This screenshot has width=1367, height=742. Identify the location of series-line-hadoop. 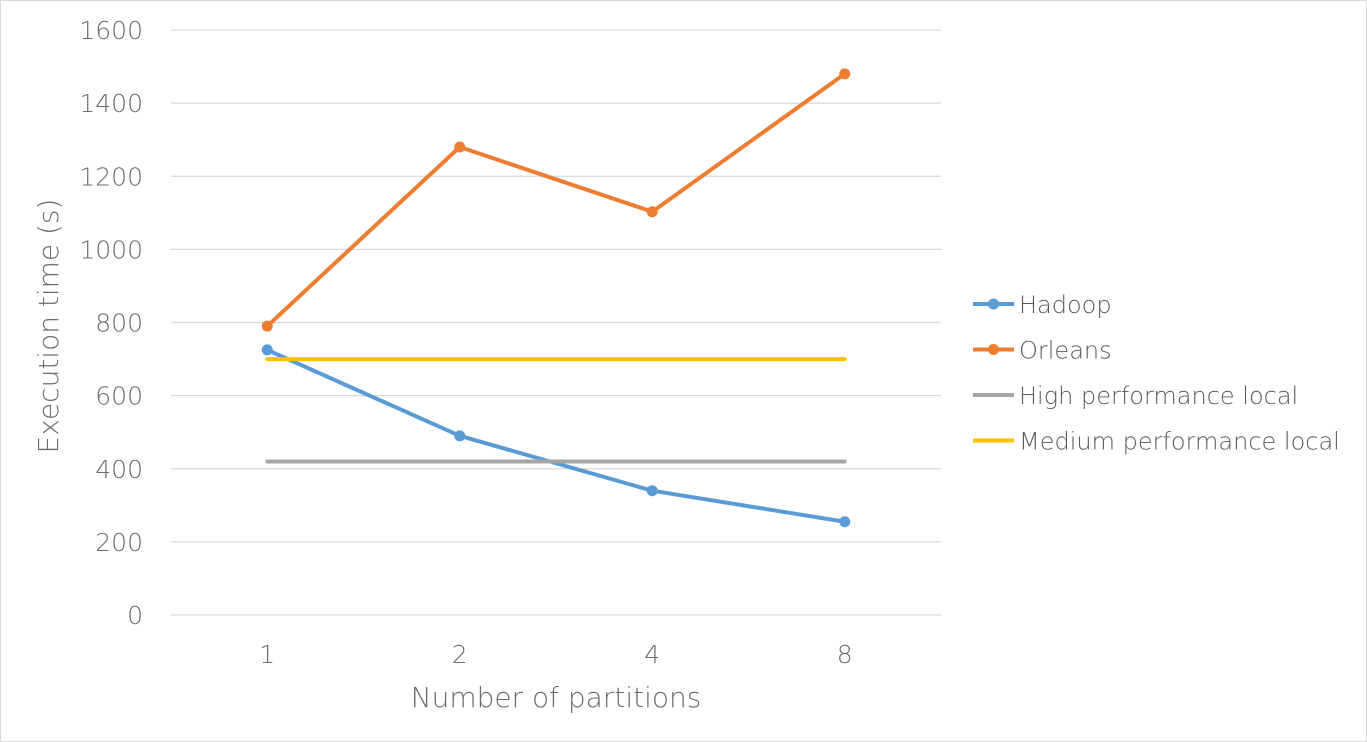
(556, 435).